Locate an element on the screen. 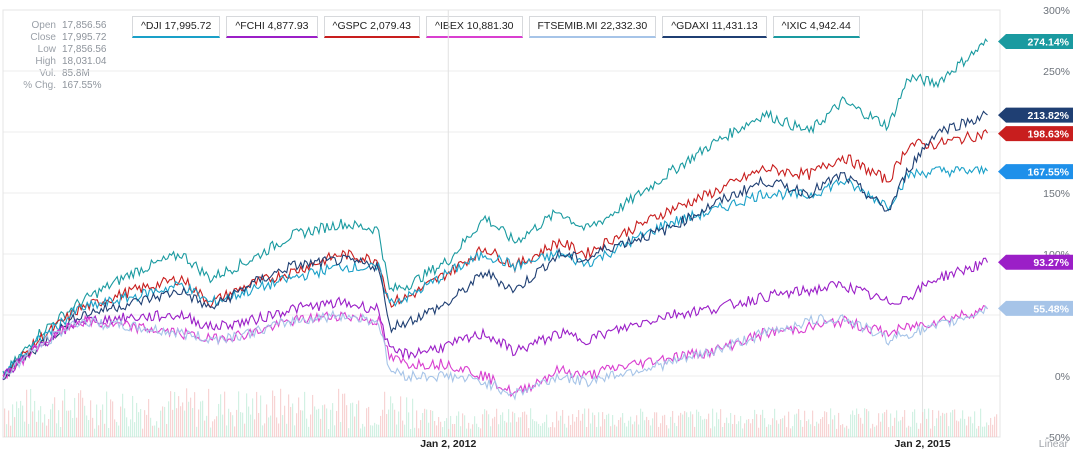 The width and height of the screenshot is (1085, 464). end-value-label: 213.82% is located at coordinates (1049, 116).